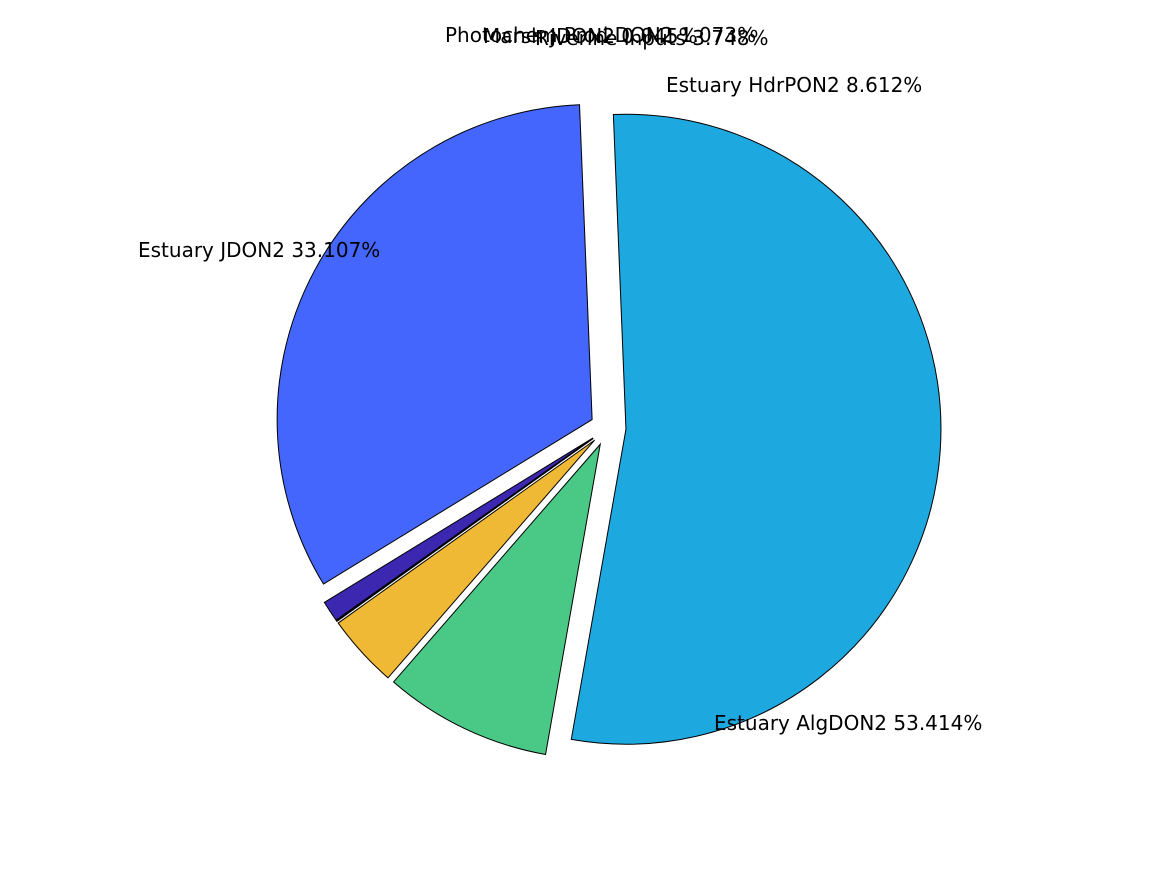 This screenshot has height=875, width=1167. What do you see at coordinates (259, 250) in the screenshot?
I see `slice-label: Estuary JDON2 33.107%` at bounding box center [259, 250].